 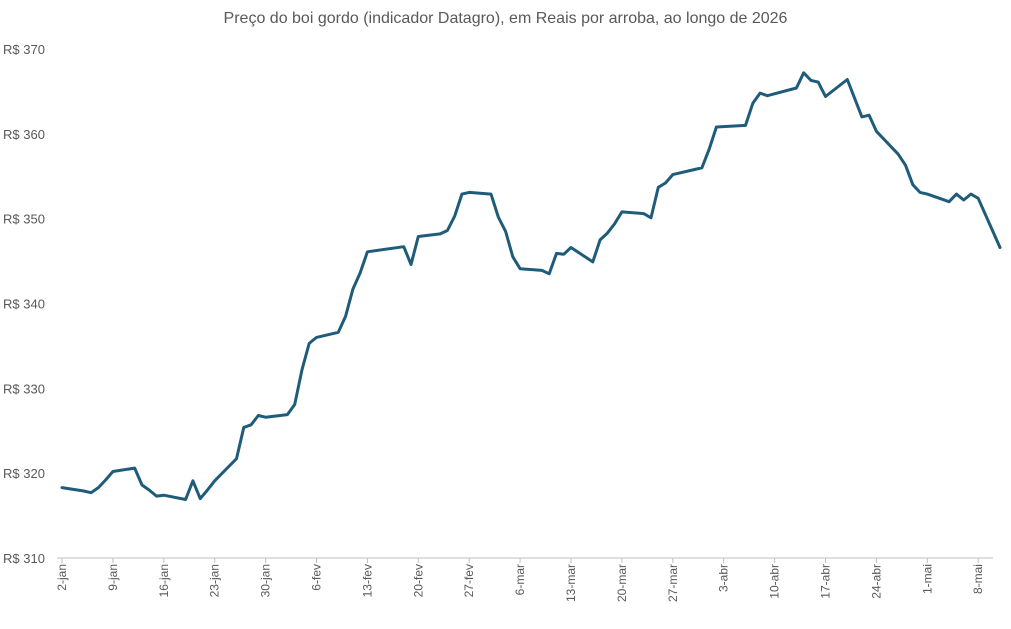 What do you see at coordinates (24, 473) in the screenshot?
I see `y-tick-label: R$ 320` at bounding box center [24, 473].